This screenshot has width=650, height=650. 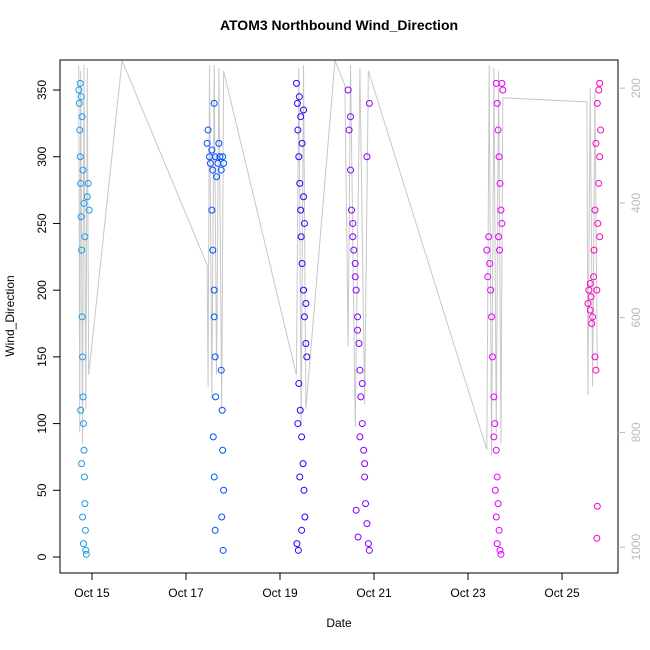 I want to click on y-axis-label: Wind_Direction, so click(x=10, y=315).